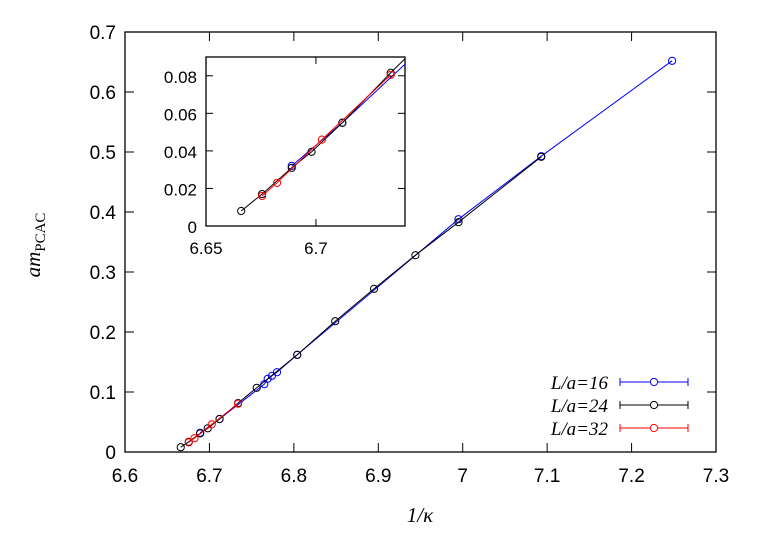 This screenshot has width=763, height=534. What do you see at coordinates (547, 476) in the screenshot?
I see `x-tick-label: 7.1` at bounding box center [547, 476].